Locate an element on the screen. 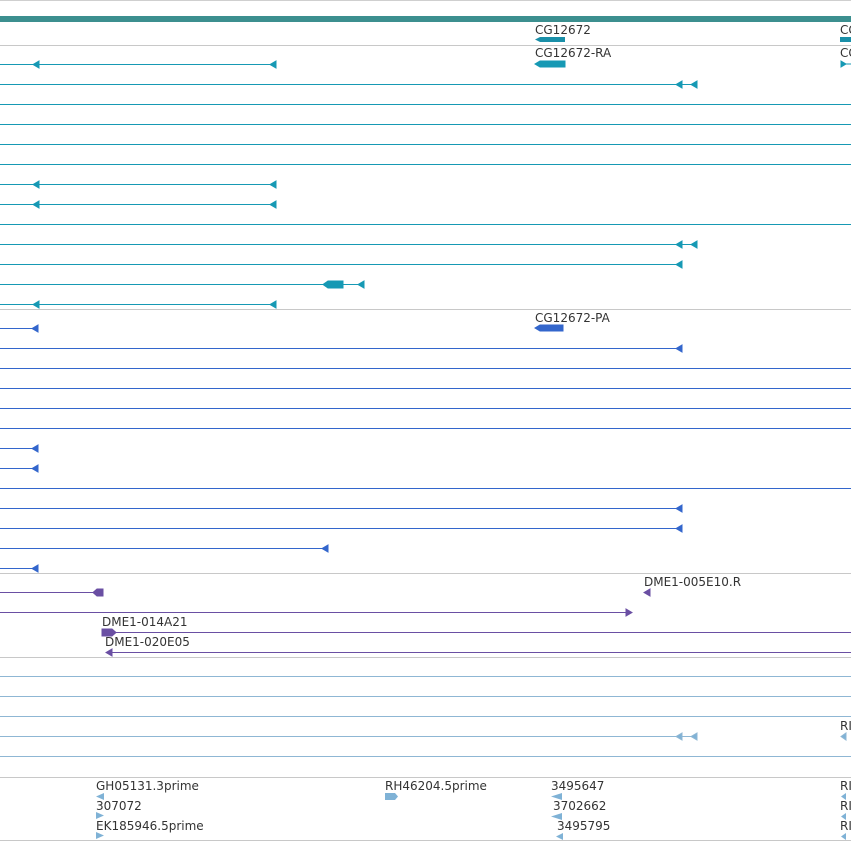 The image size is (851, 841). clone-label-014a21: DME1-014A21 is located at coordinates (145, 622).